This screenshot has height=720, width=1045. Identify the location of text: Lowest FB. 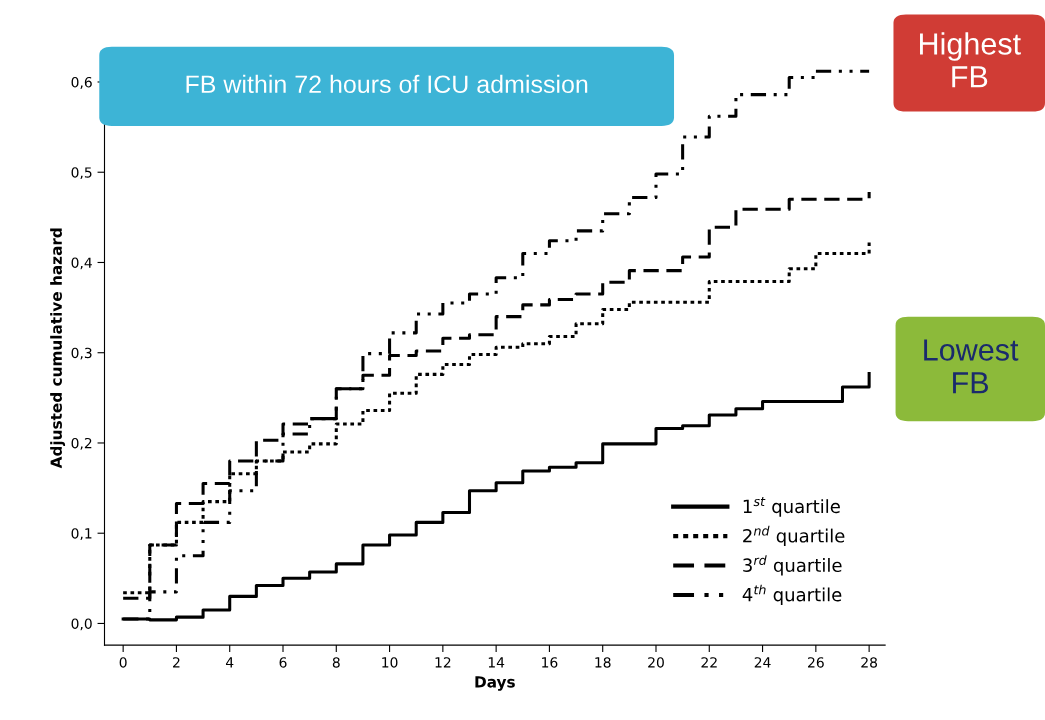
(971, 366).